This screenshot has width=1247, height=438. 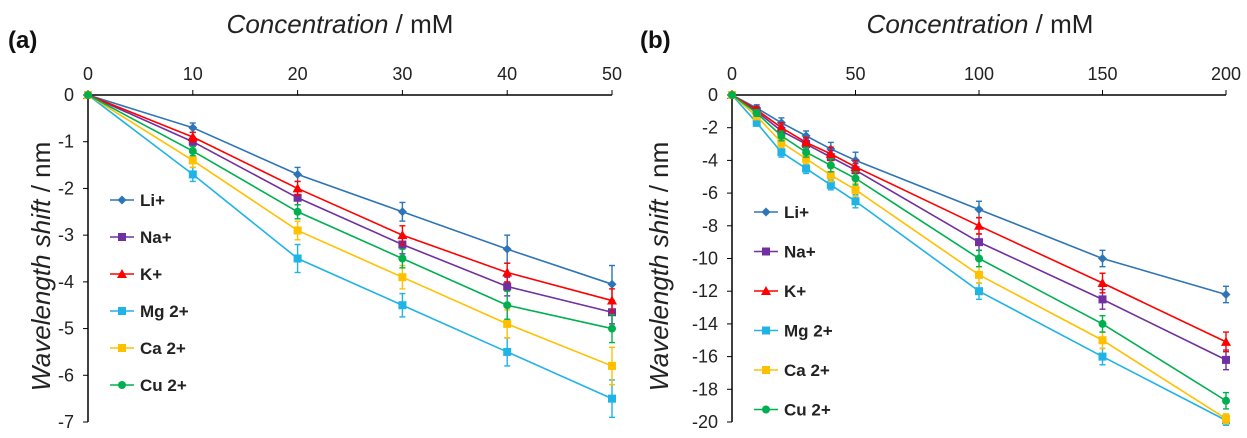 What do you see at coordinates (1102, 74) in the screenshot?
I see `x-tick-label: 150` at bounding box center [1102, 74].